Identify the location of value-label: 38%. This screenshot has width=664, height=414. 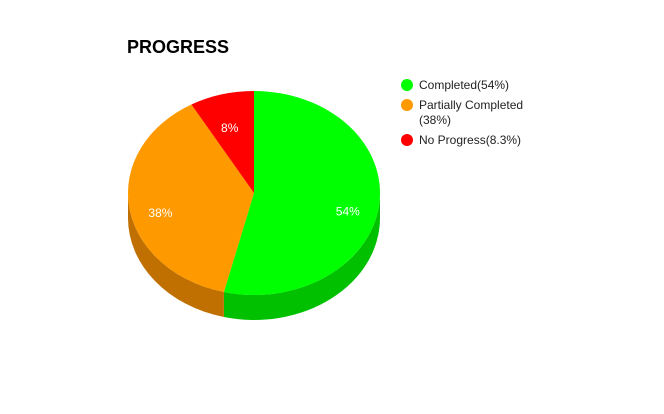
(160, 213).